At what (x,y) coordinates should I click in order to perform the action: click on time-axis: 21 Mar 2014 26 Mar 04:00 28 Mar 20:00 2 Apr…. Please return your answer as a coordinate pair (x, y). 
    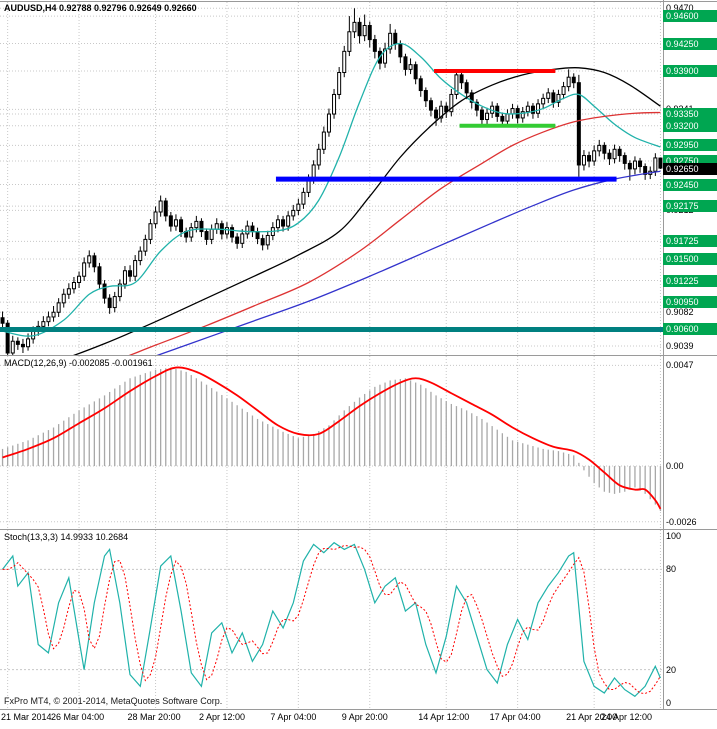
    Looking at the image, I should click on (358, 719).